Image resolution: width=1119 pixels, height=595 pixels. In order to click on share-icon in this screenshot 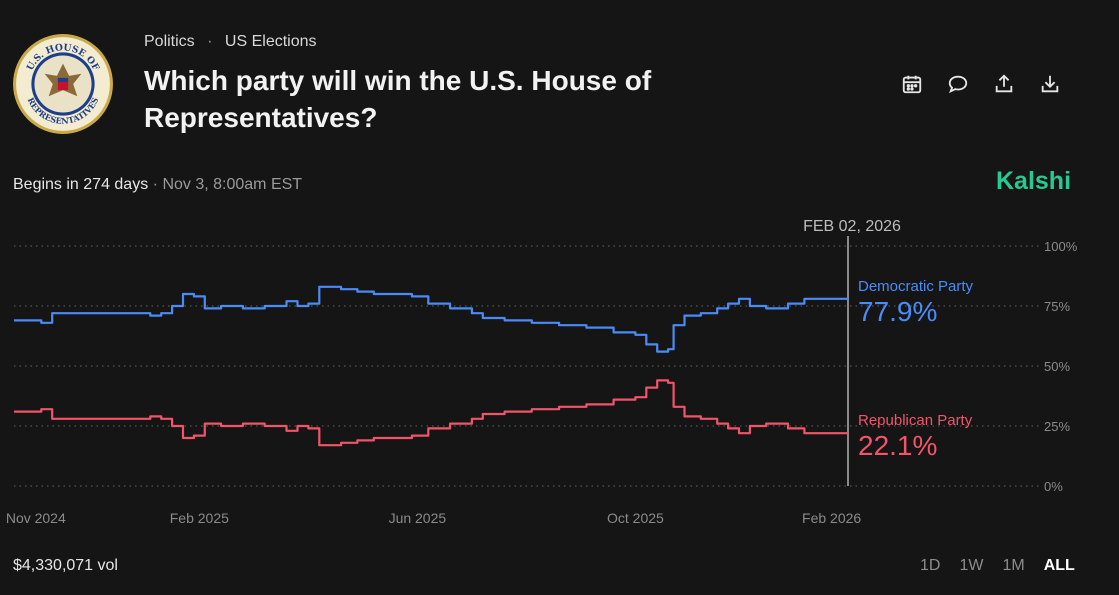, I will do `click(1004, 83)`.